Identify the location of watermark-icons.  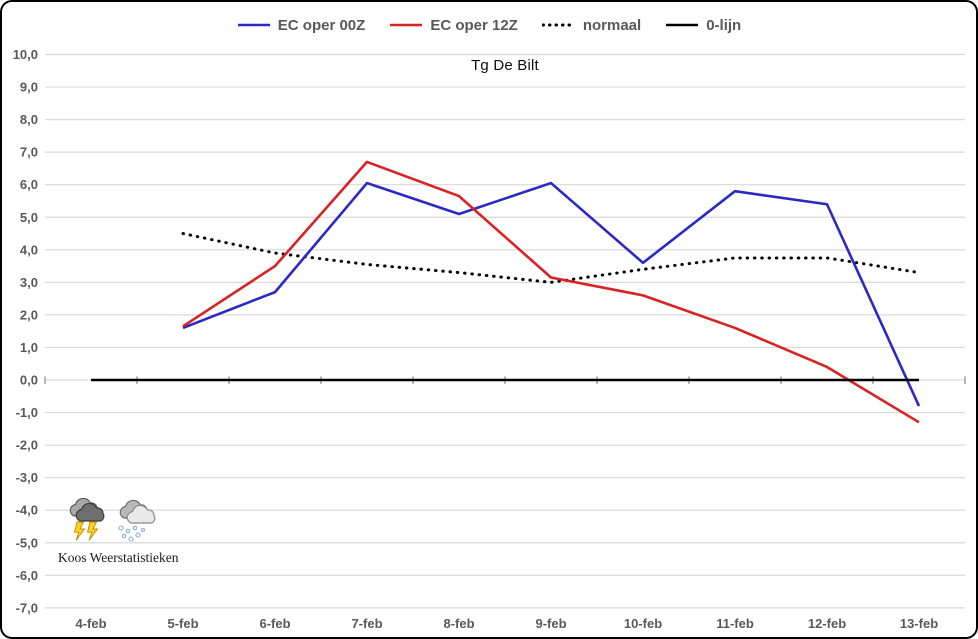
(113, 519).